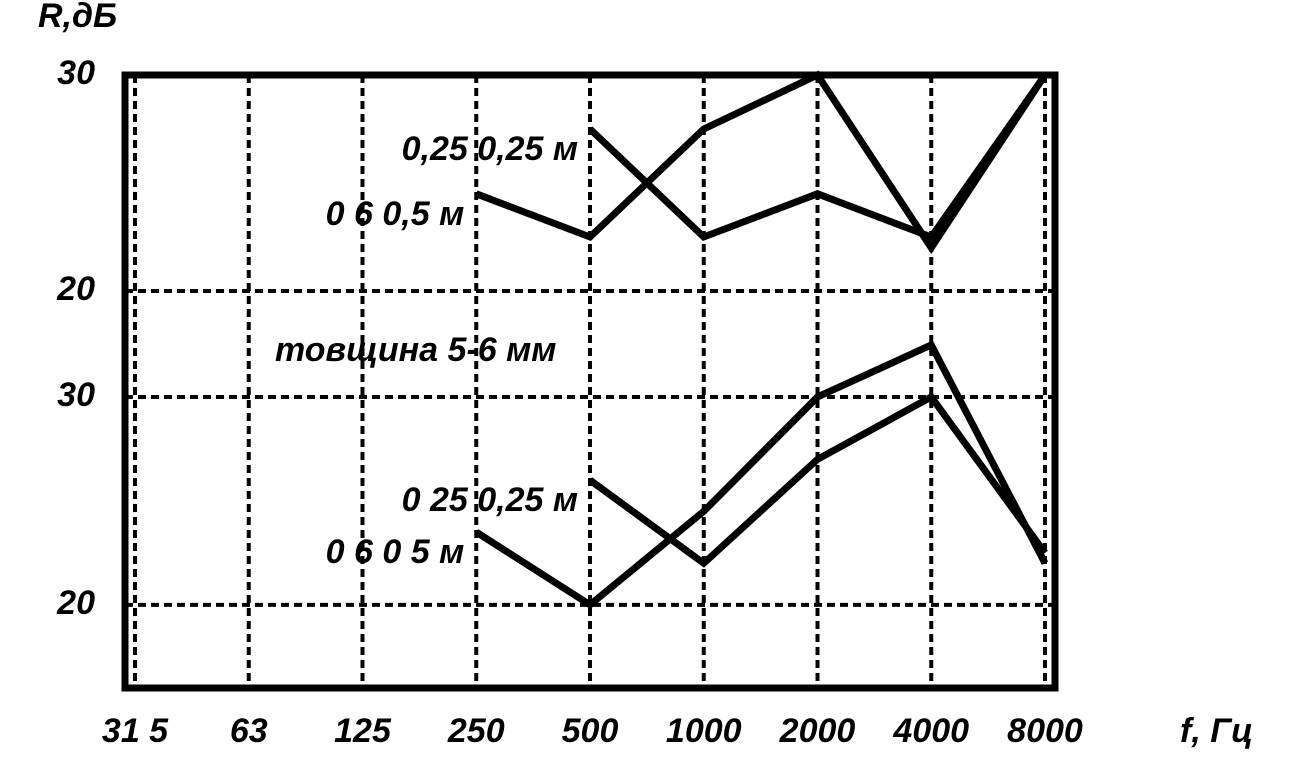 This screenshot has width=1311, height=770. I want to click on x-tick-label: 2000, so click(817, 731).